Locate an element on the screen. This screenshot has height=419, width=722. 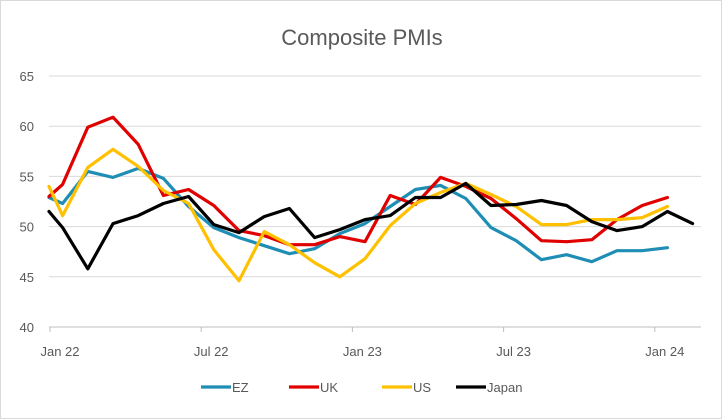
x-tick-label: Jan 24 is located at coordinates (664, 351).